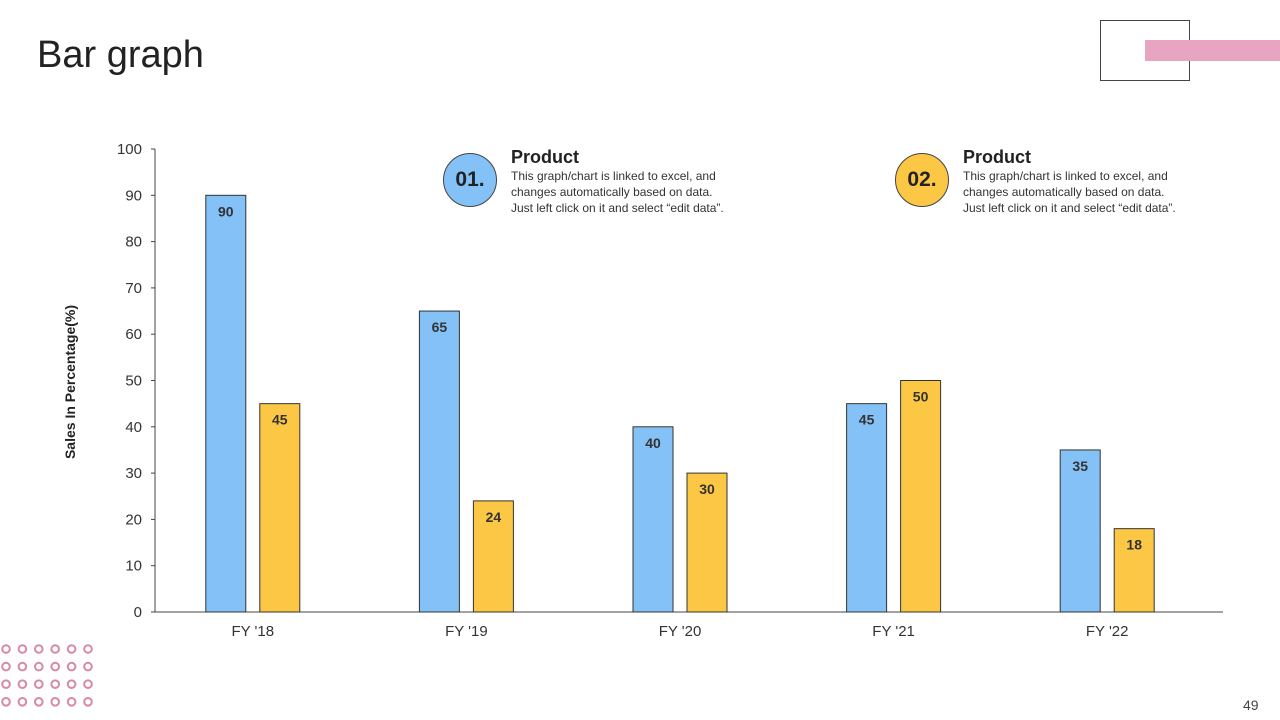 The image size is (1280, 720). I want to click on y-tick-label: 90, so click(133, 195).